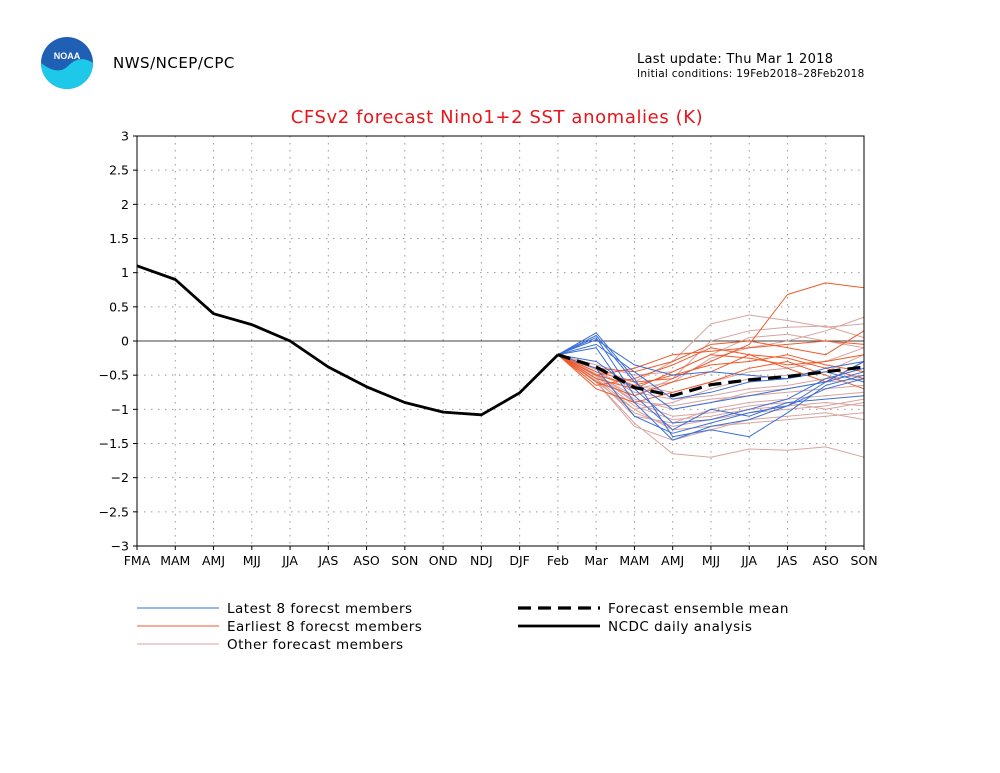 The image size is (1000, 773). Describe the element at coordinates (119, 170) in the screenshot. I see `y-tick-label: 2.5` at that location.